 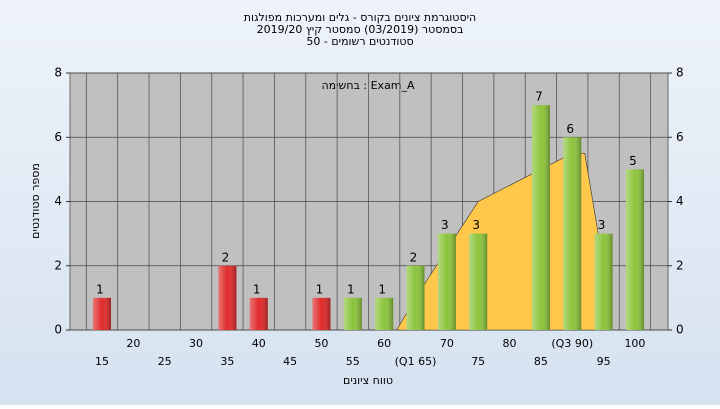 What do you see at coordinates (541, 361) in the screenshot?
I see `x-tick-label: 85` at bounding box center [541, 361].